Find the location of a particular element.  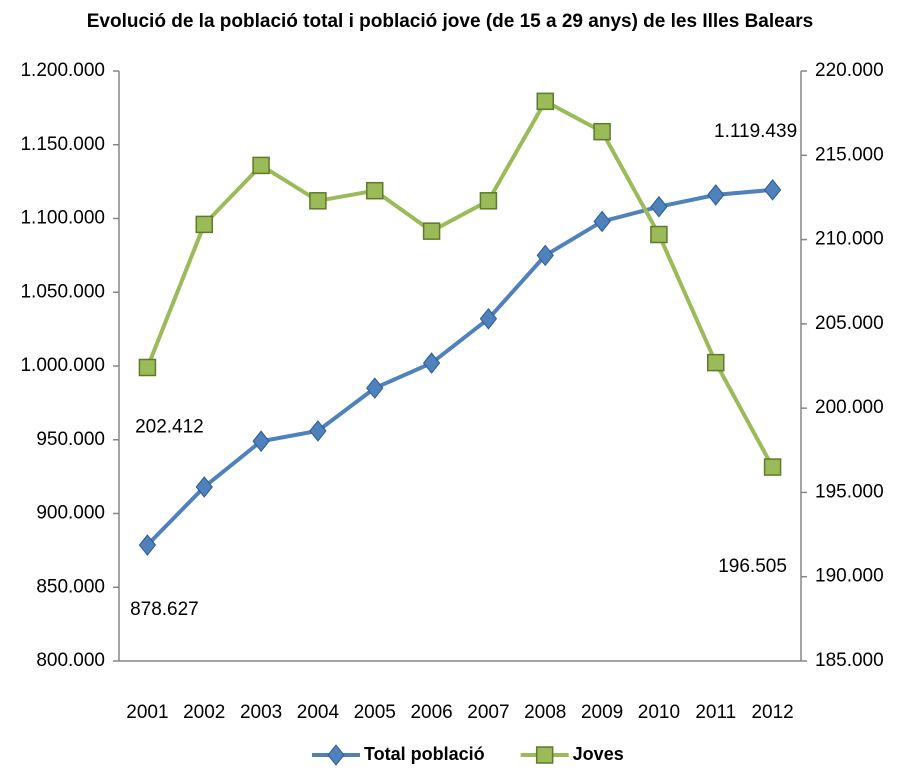

y-tick-label: 800.000 is located at coordinates (70, 660).